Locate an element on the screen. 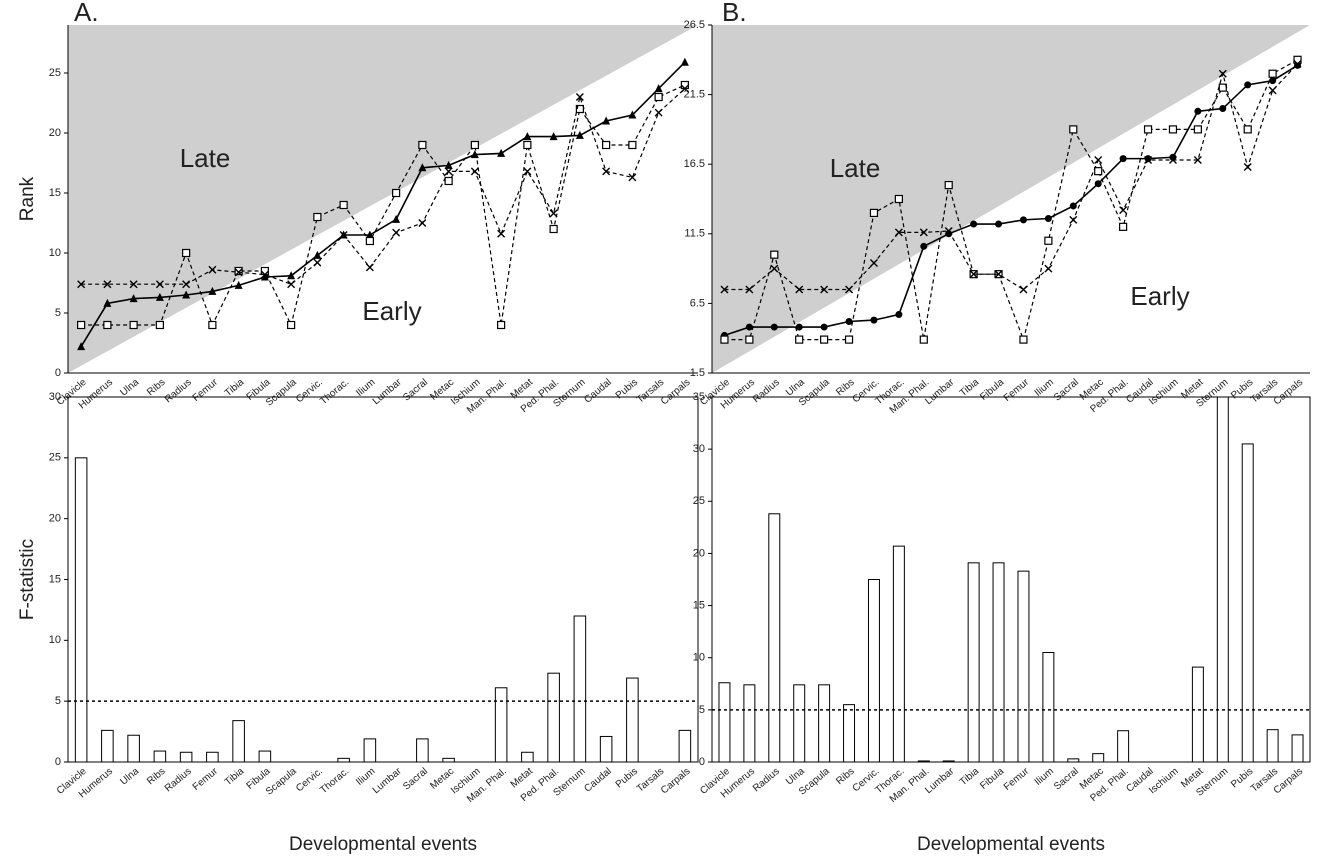  x-tick-label: Femur is located at coordinates (206, 778).